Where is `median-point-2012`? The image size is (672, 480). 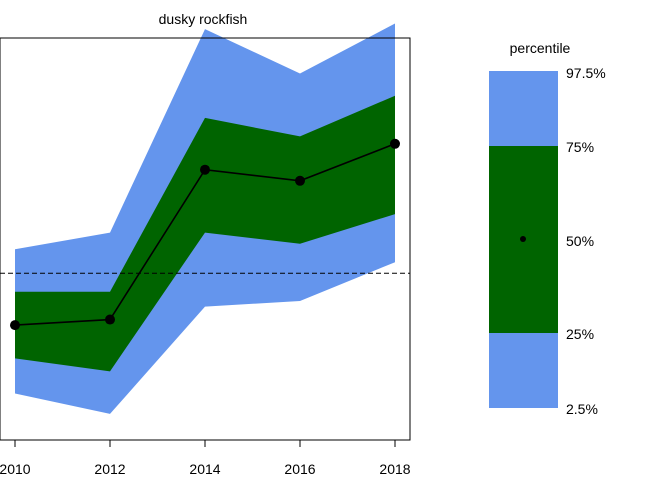
median-point-2012 is located at coordinates (110, 319).